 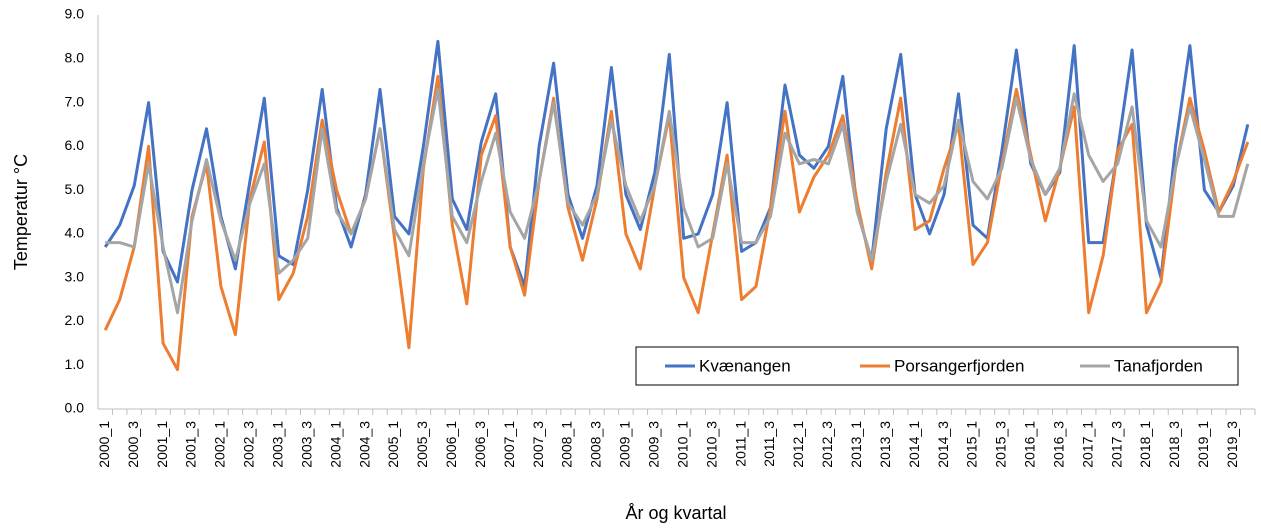 What do you see at coordinates (769, 444) in the screenshot?
I see `x-tick-label: 2011_3` at bounding box center [769, 444].